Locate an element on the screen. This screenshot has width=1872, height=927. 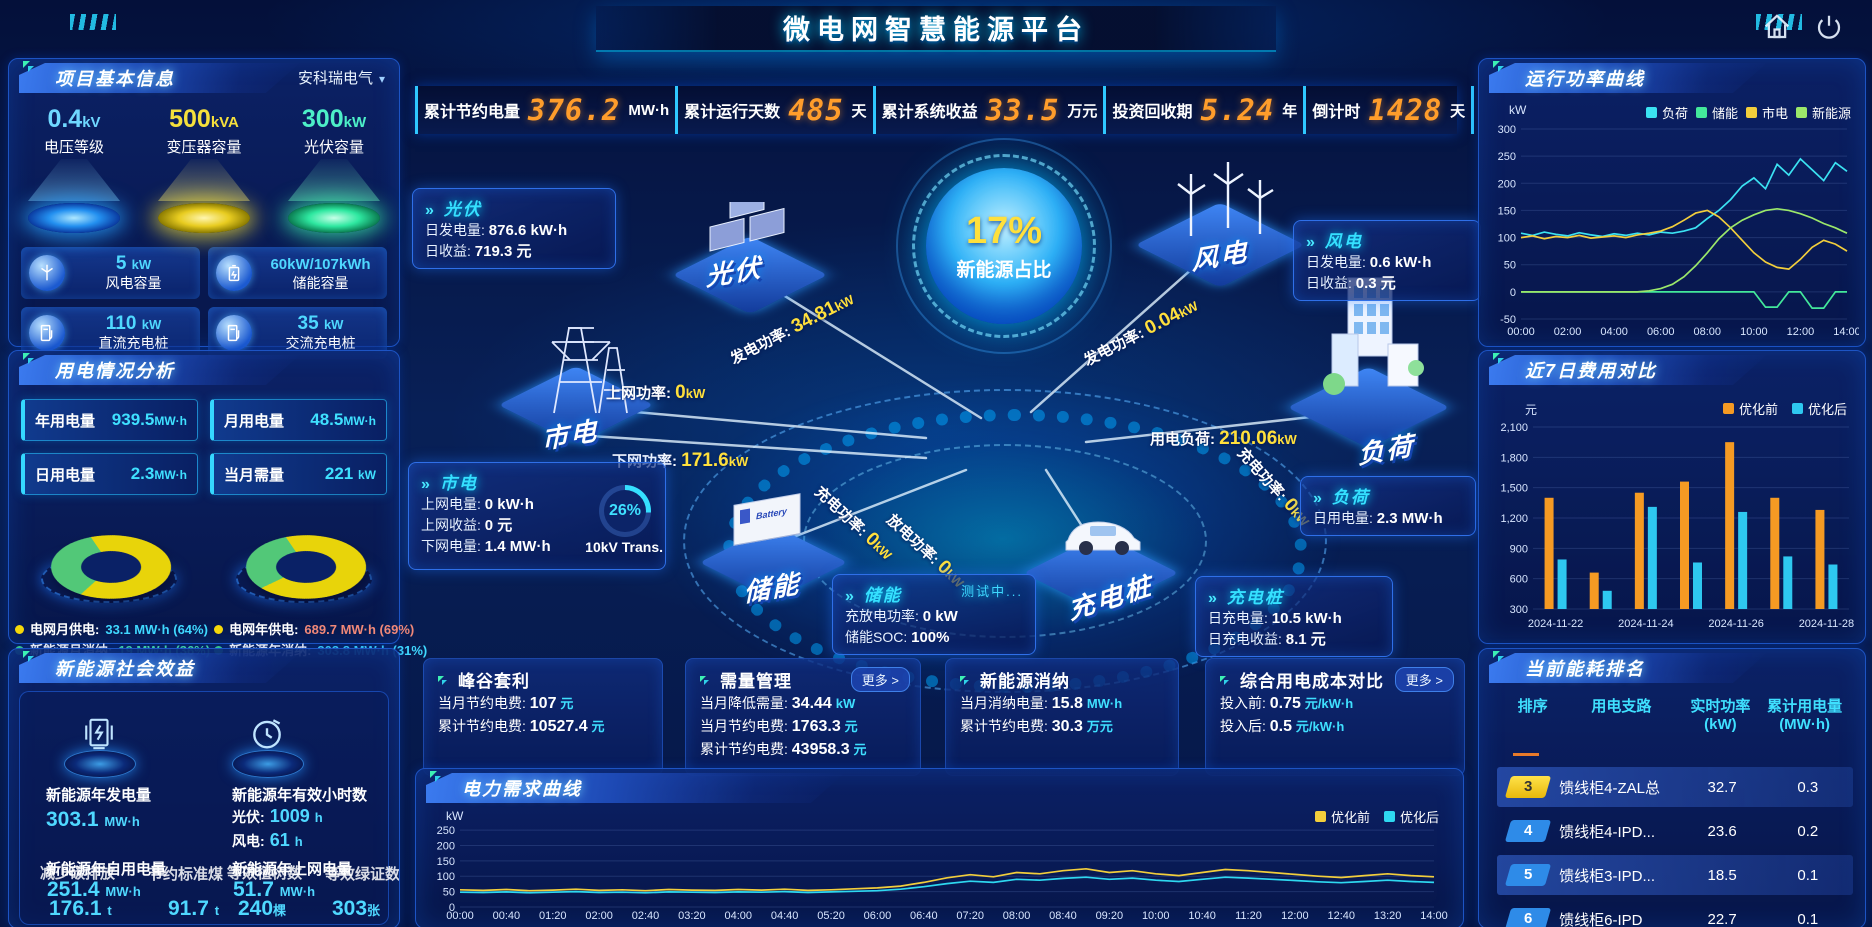
svg-text: 06:00 is located at coordinates (1661, 332).